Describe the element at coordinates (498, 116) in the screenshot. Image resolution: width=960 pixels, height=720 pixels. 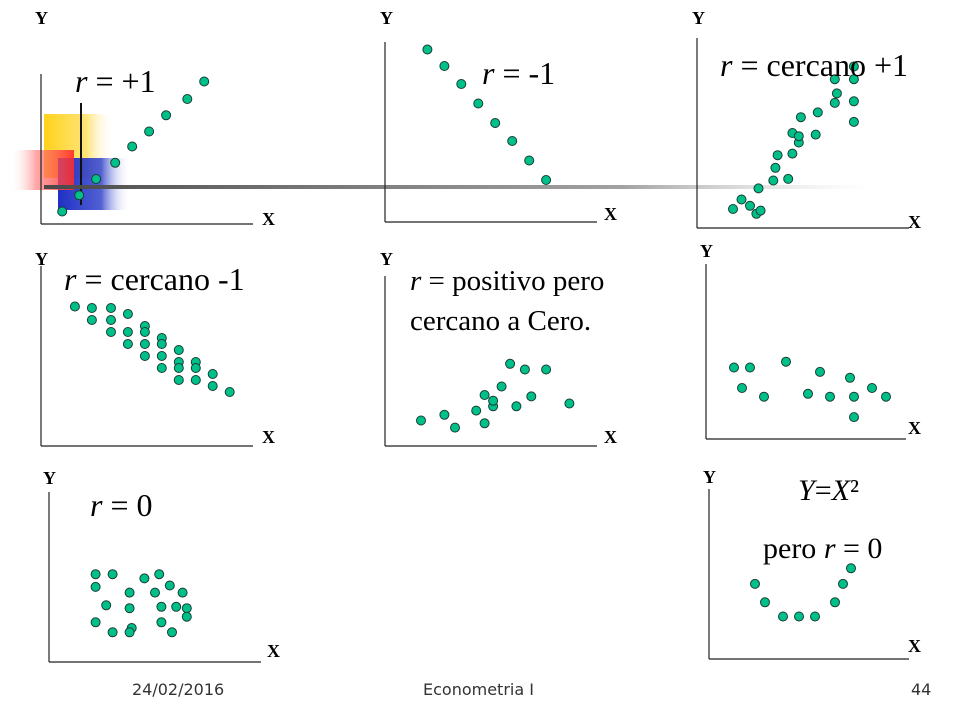
I see `scatter-panel-2: Y Xr = -1` at that location.